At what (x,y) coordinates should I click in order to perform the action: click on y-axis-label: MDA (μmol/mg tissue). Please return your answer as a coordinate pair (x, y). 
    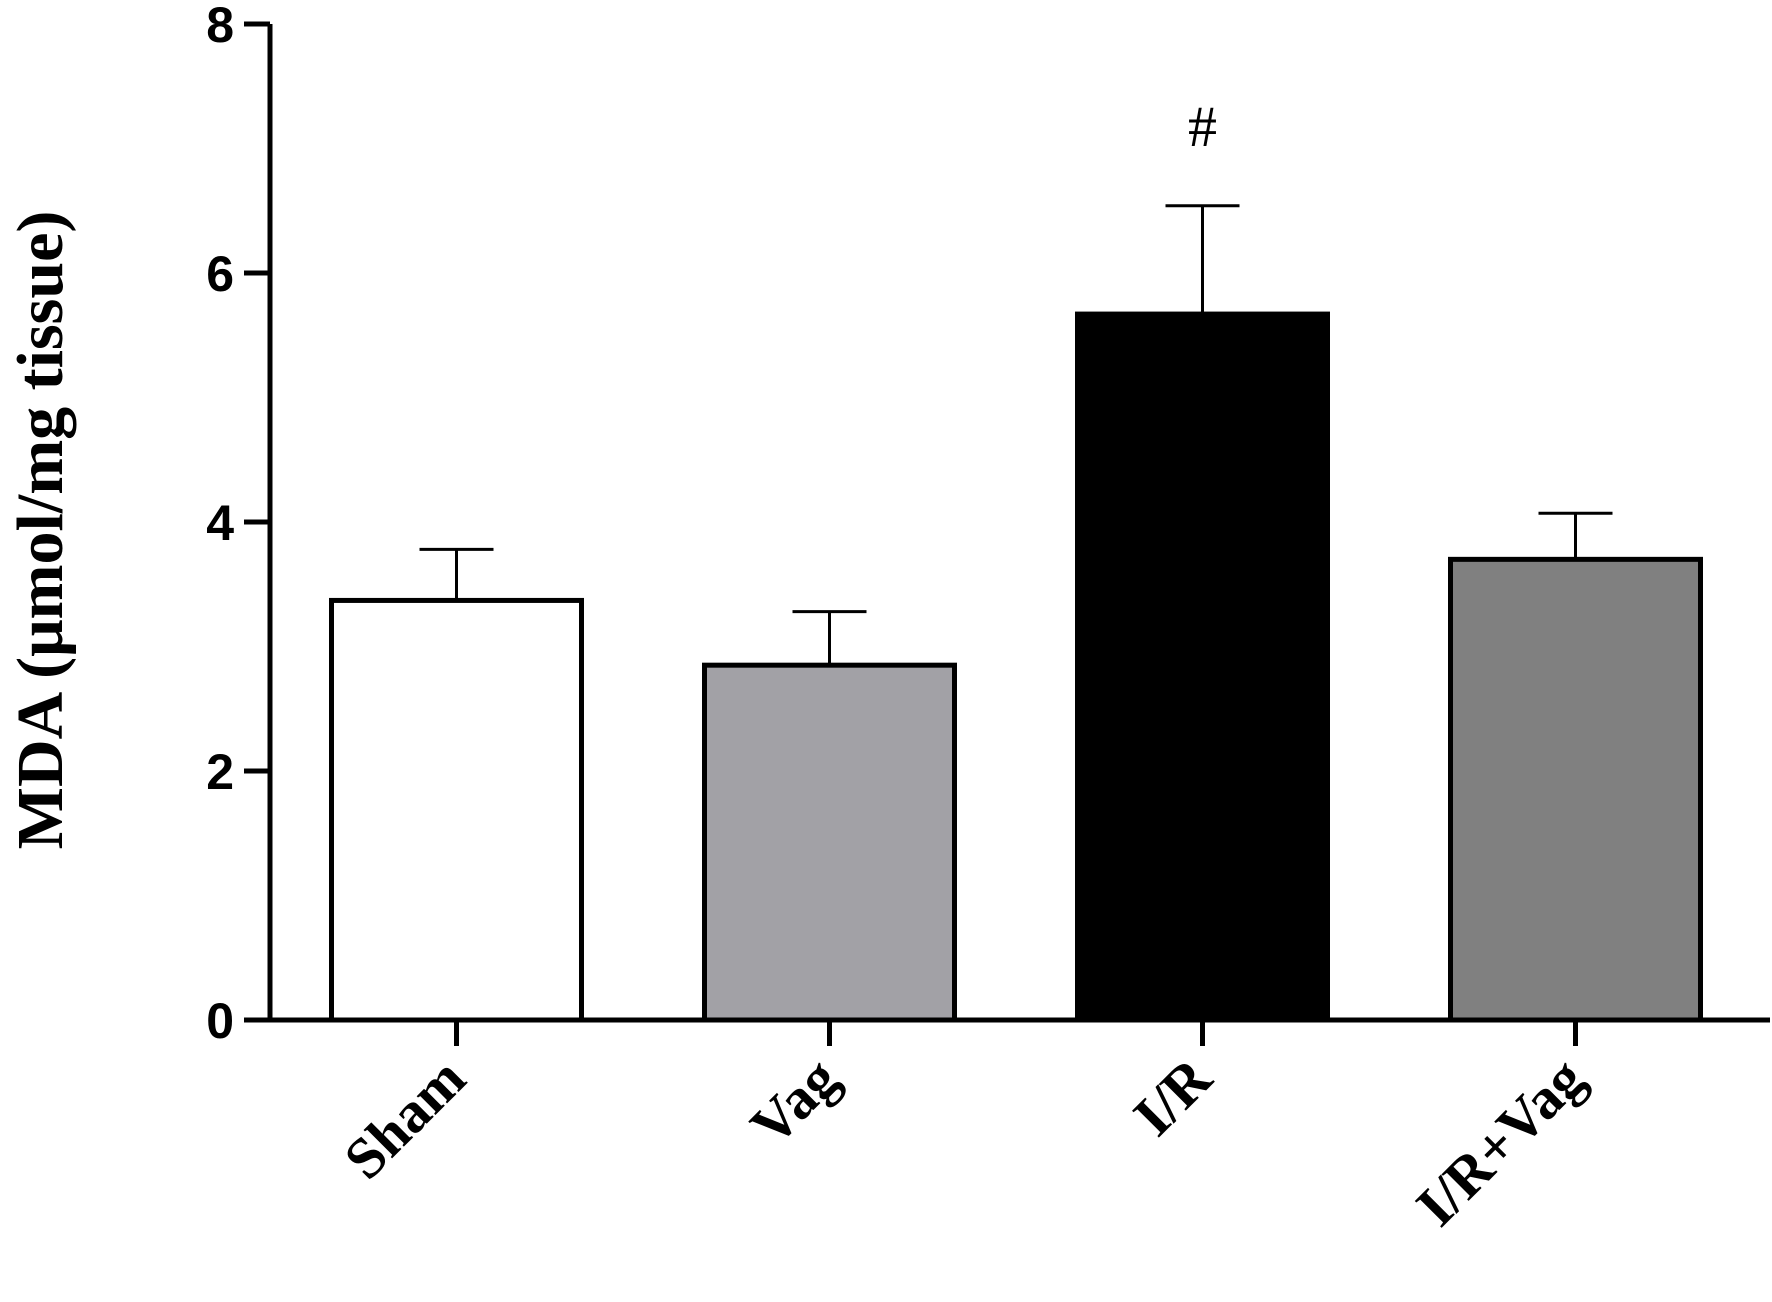
    Looking at the image, I should click on (40, 530).